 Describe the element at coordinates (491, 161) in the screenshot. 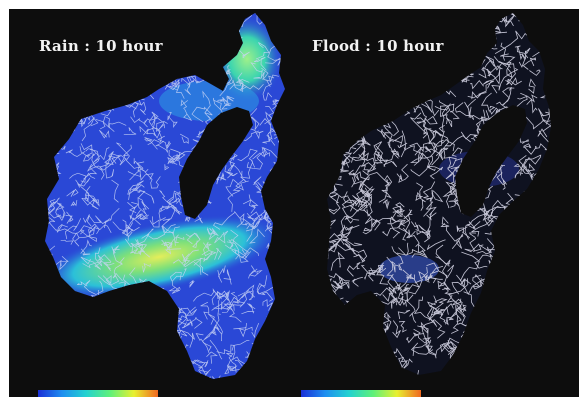

I see `flood-lake` at that location.